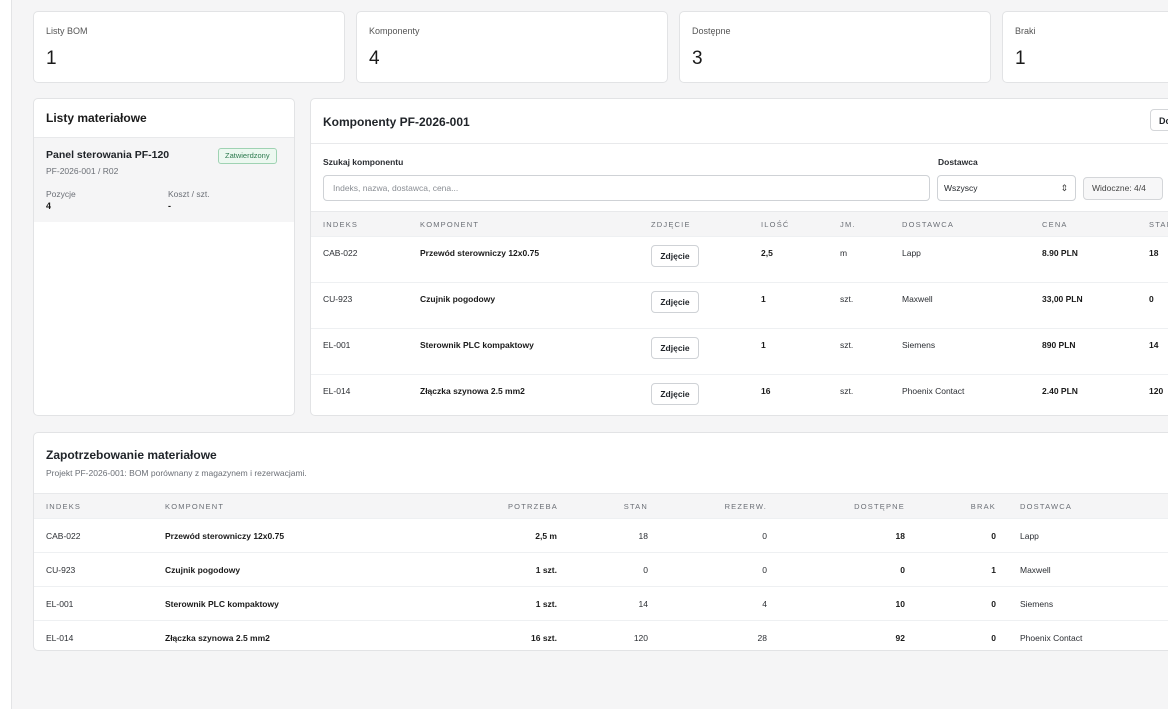 The image size is (1168, 709). I want to click on bom-lists-header: Listy materiałowe, so click(164, 118).